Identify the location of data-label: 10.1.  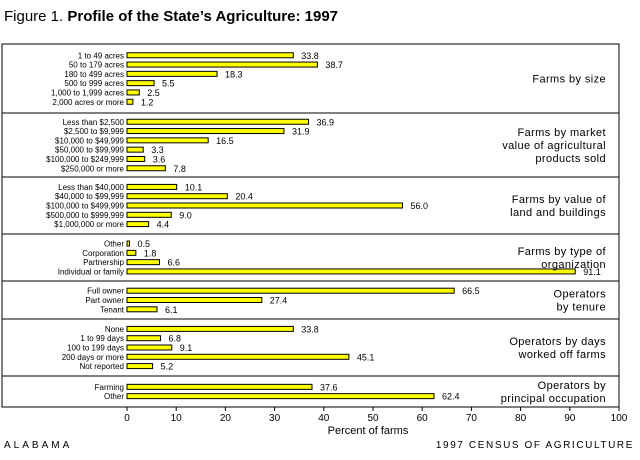
(194, 187).